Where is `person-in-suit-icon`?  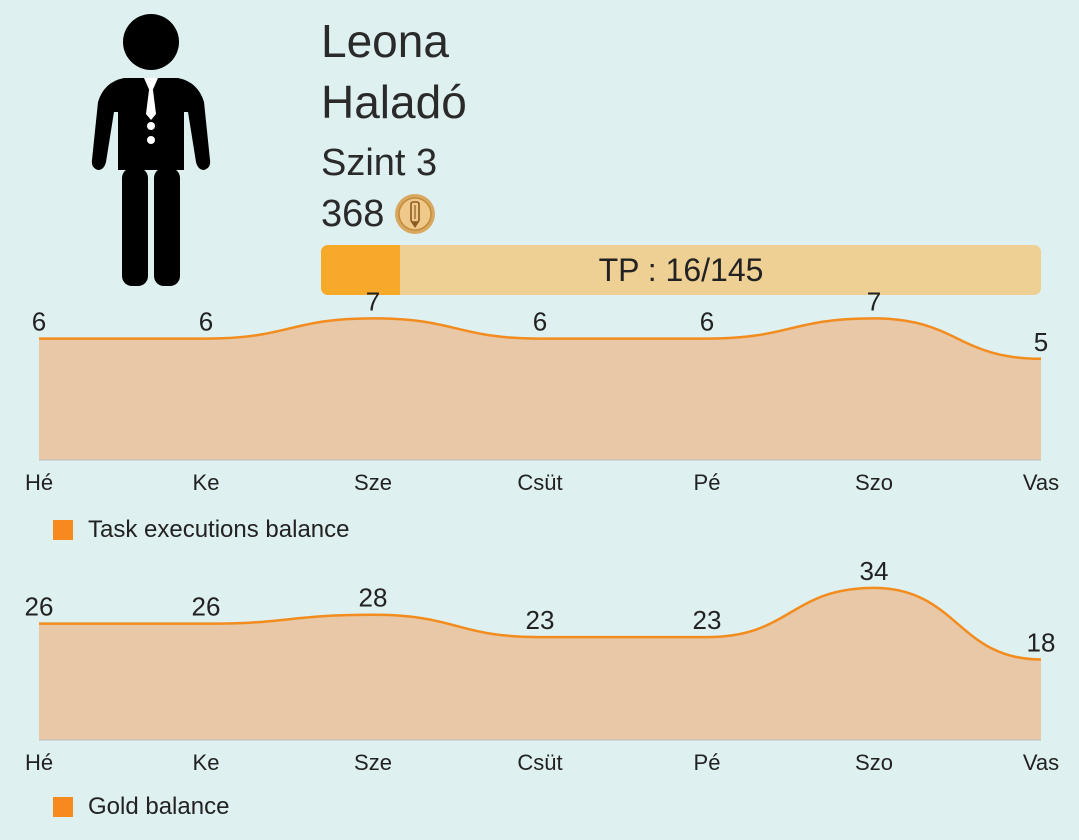
person-in-suit-icon is located at coordinates (151, 150).